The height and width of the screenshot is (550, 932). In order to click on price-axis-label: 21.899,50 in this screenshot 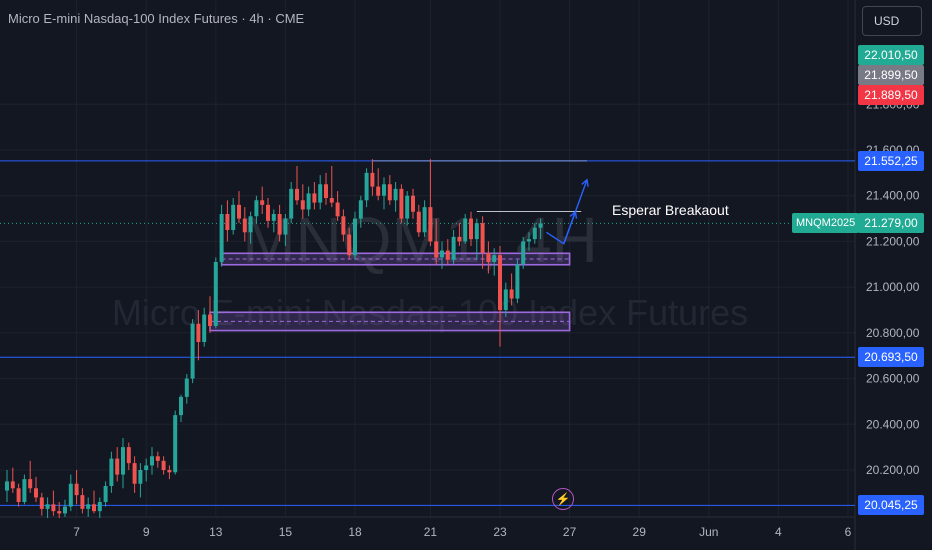, I will do `click(891, 75)`.